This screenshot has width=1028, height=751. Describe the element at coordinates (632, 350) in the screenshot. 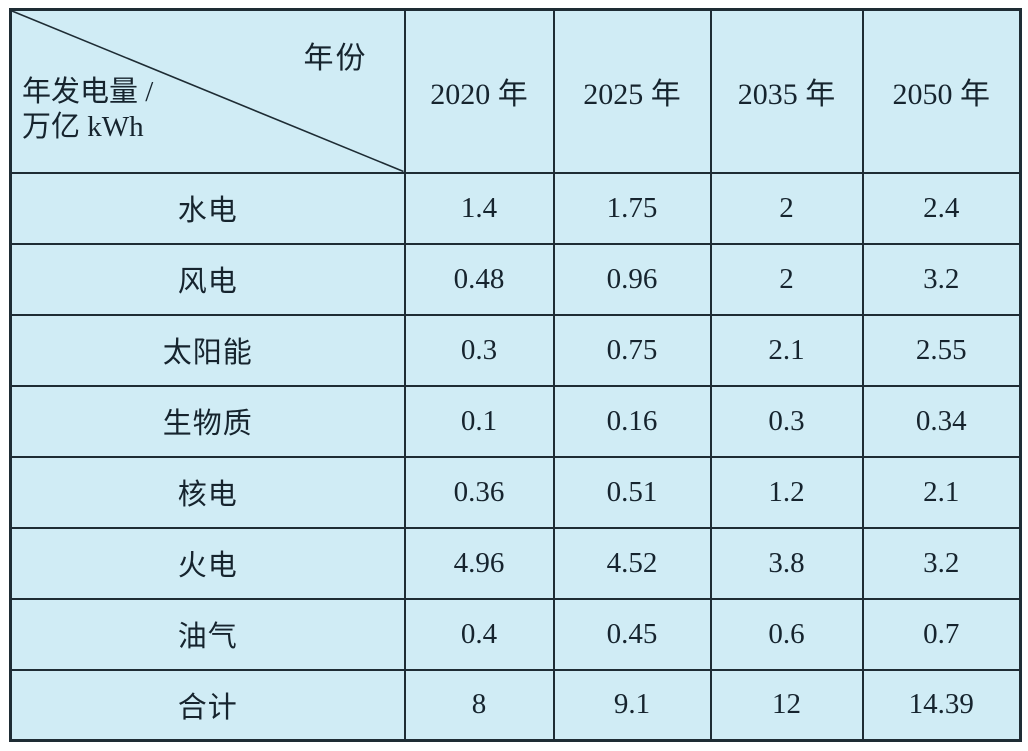

I see `table-cell: 0.75` at that location.